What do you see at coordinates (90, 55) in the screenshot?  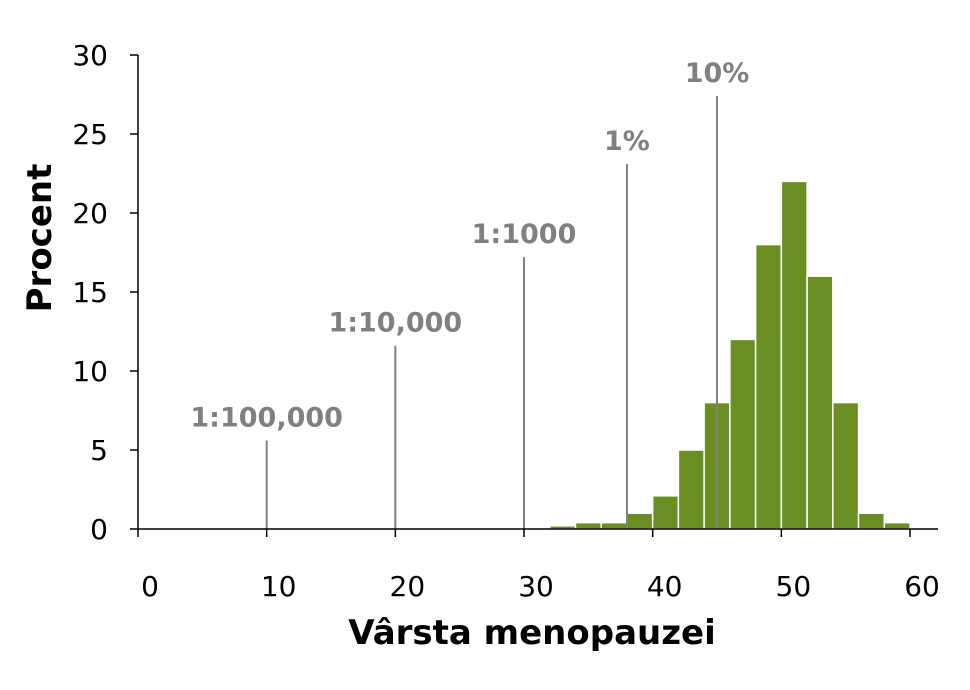 I see `y-tick-label: 30` at bounding box center [90, 55].